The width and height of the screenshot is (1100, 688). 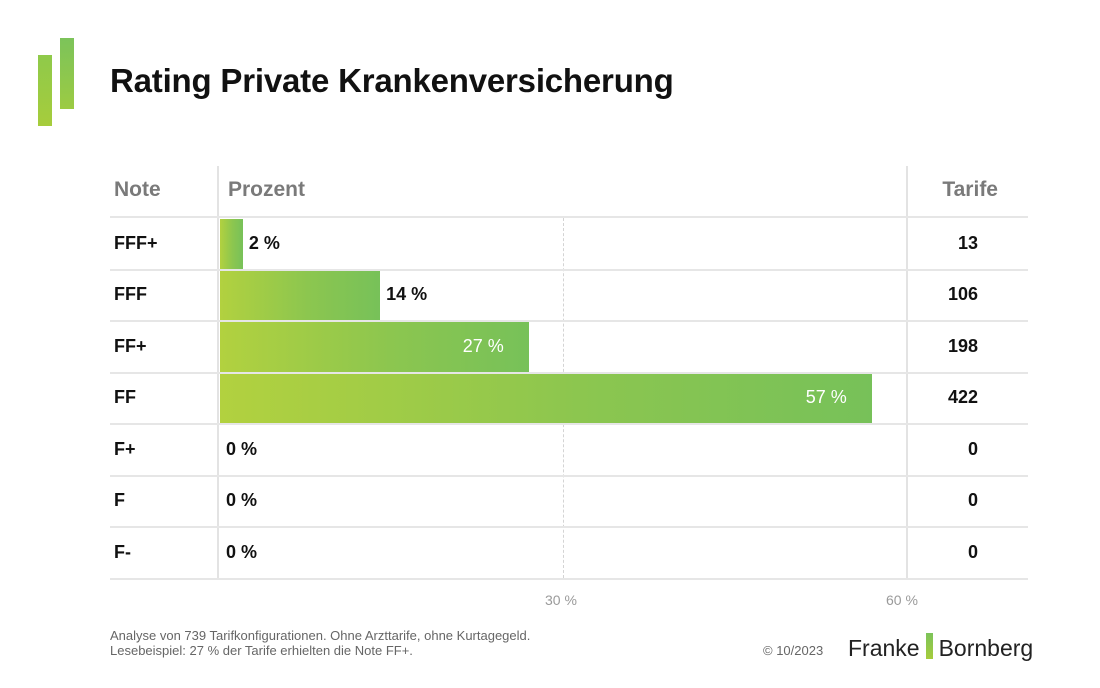 I want to click on tarife-value: 106, so click(x=962, y=294).